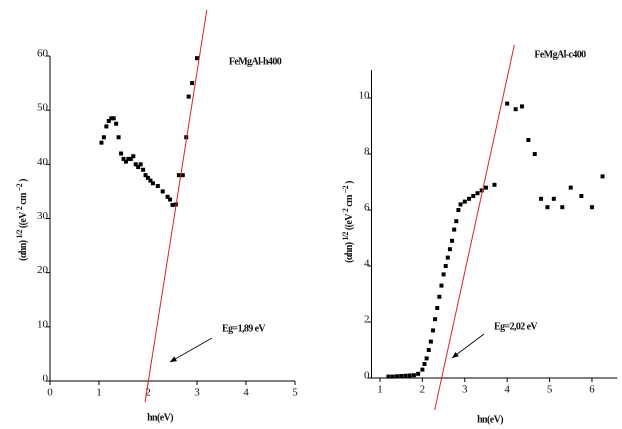  What do you see at coordinates (43, 216) in the screenshot?
I see `y-tick-label: 30` at bounding box center [43, 216].